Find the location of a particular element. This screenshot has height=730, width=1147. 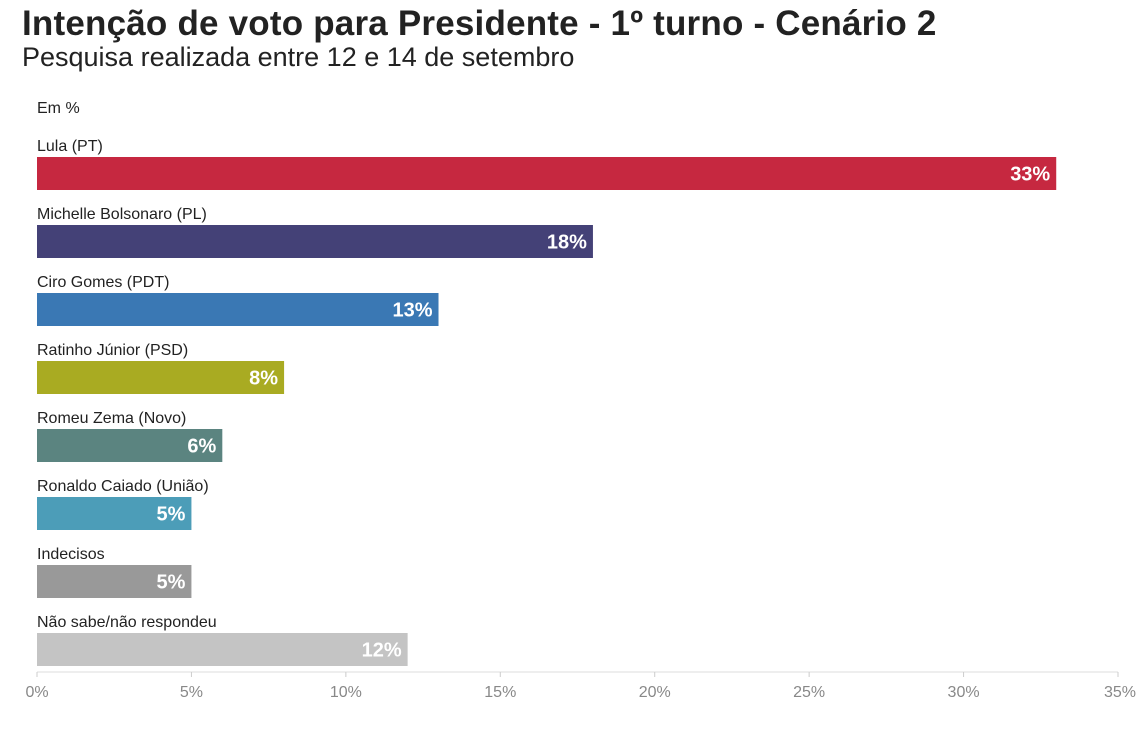

category-label: Lula (PT) is located at coordinates (70, 146).